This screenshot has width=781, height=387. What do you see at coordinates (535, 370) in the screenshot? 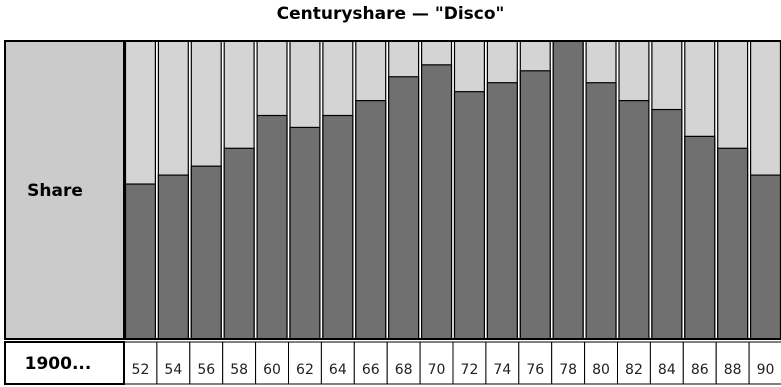
I see `tick-label-76: 76` at bounding box center [535, 370].